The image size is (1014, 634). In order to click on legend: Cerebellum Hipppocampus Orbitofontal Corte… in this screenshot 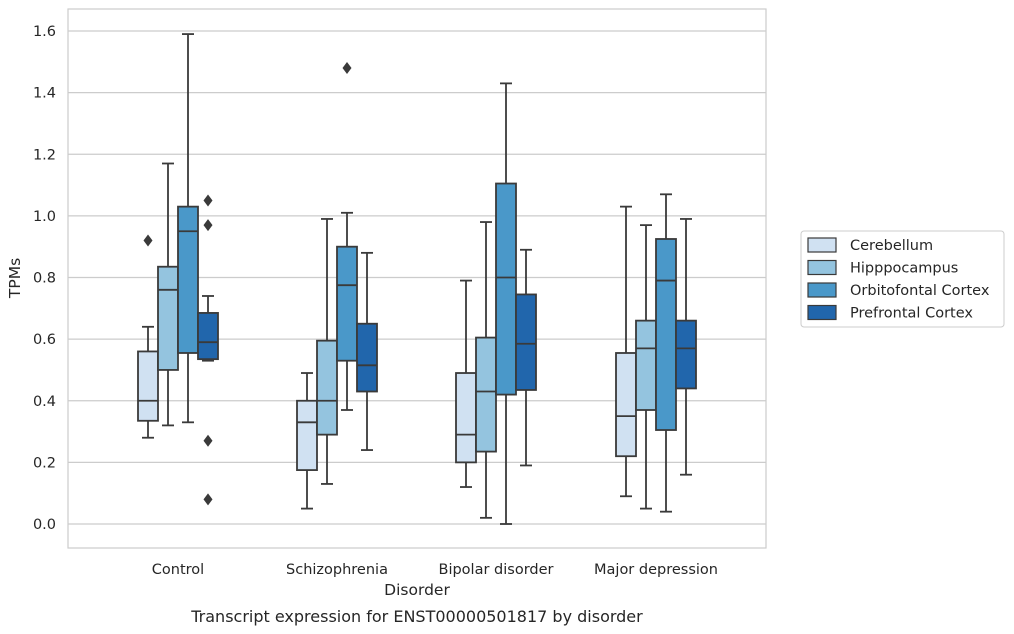, I will do `click(902, 279)`.